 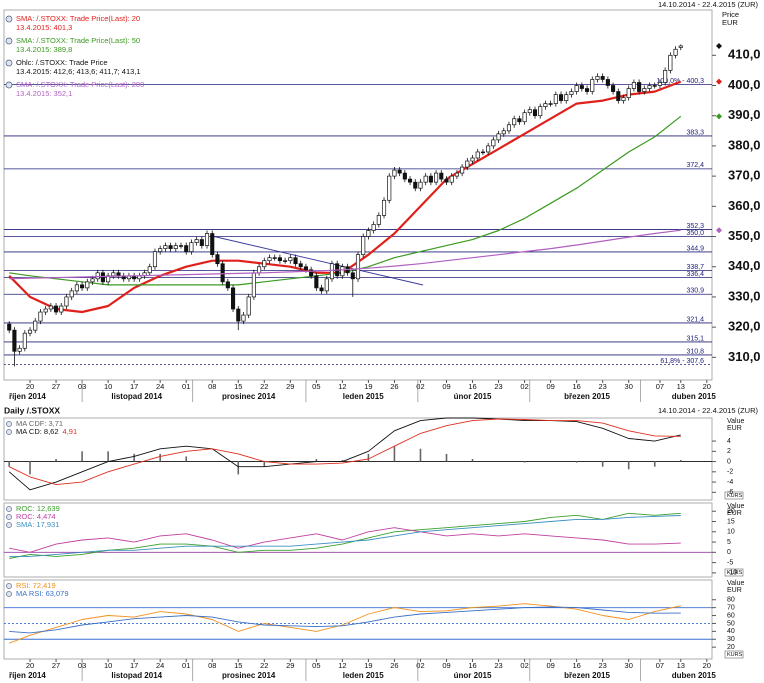 I want to click on y-tick-label: 400,0, so click(x=744, y=84).